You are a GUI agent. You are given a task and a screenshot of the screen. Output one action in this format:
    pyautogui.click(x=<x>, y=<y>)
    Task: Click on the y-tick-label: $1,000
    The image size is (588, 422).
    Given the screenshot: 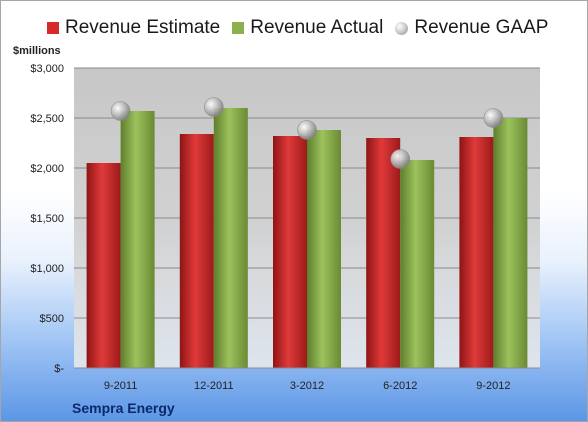 What is the action you would take?
    pyautogui.click(x=47, y=269)
    